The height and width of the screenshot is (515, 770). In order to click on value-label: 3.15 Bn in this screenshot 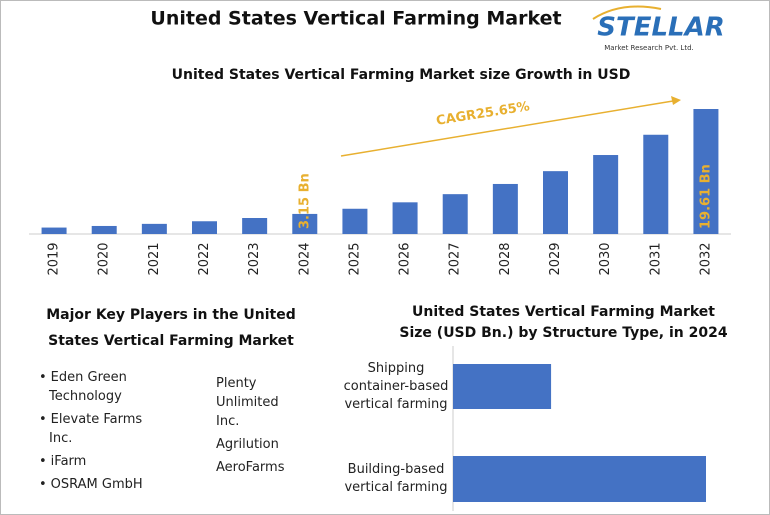, I will do `click(304, 201)`.